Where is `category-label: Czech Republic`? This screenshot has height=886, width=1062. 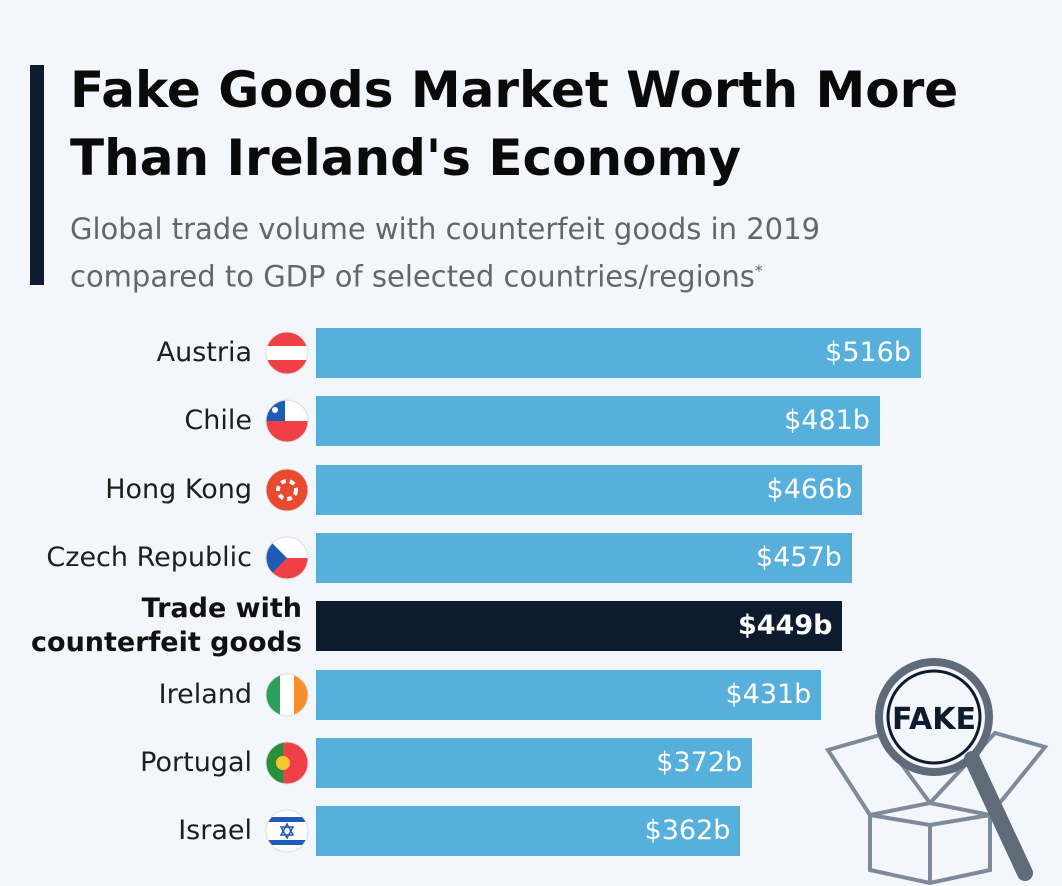 category-label: Czech Republic is located at coordinates (149, 557).